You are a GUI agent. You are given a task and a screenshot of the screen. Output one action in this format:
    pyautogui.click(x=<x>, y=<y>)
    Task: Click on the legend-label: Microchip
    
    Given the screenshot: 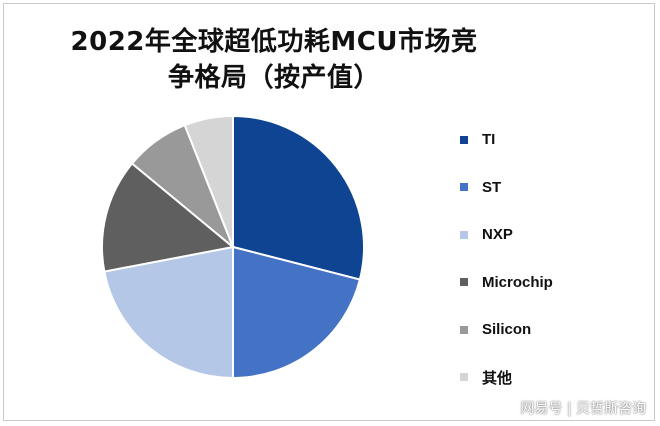 What is the action you would take?
    pyautogui.click(x=517, y=282)
    